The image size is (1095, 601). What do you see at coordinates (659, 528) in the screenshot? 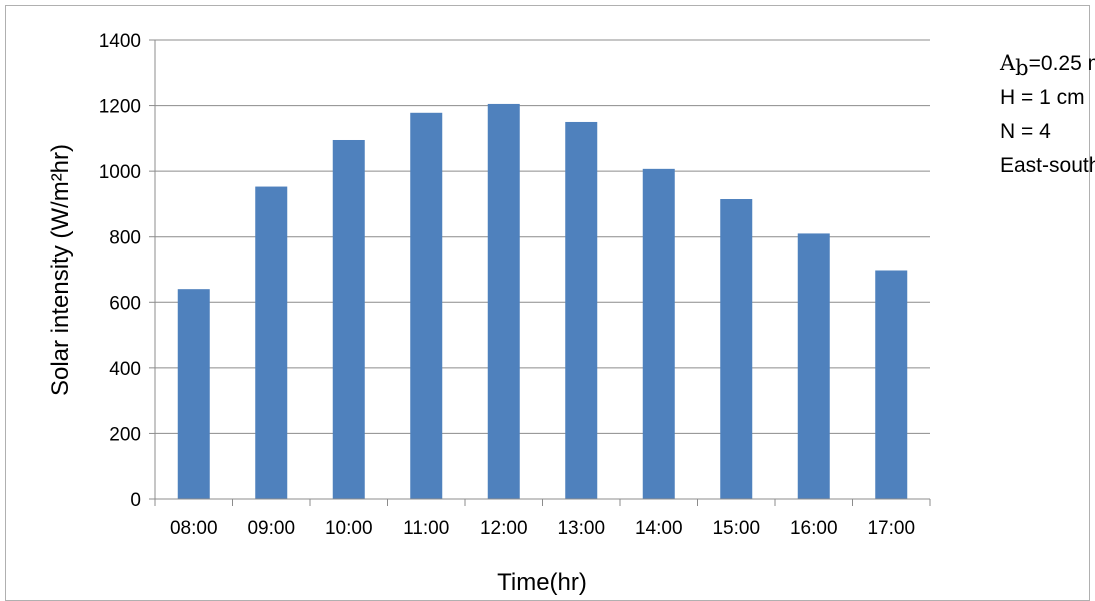
I see `x-tick-label: 14:00` at bounding box center [659, 528].